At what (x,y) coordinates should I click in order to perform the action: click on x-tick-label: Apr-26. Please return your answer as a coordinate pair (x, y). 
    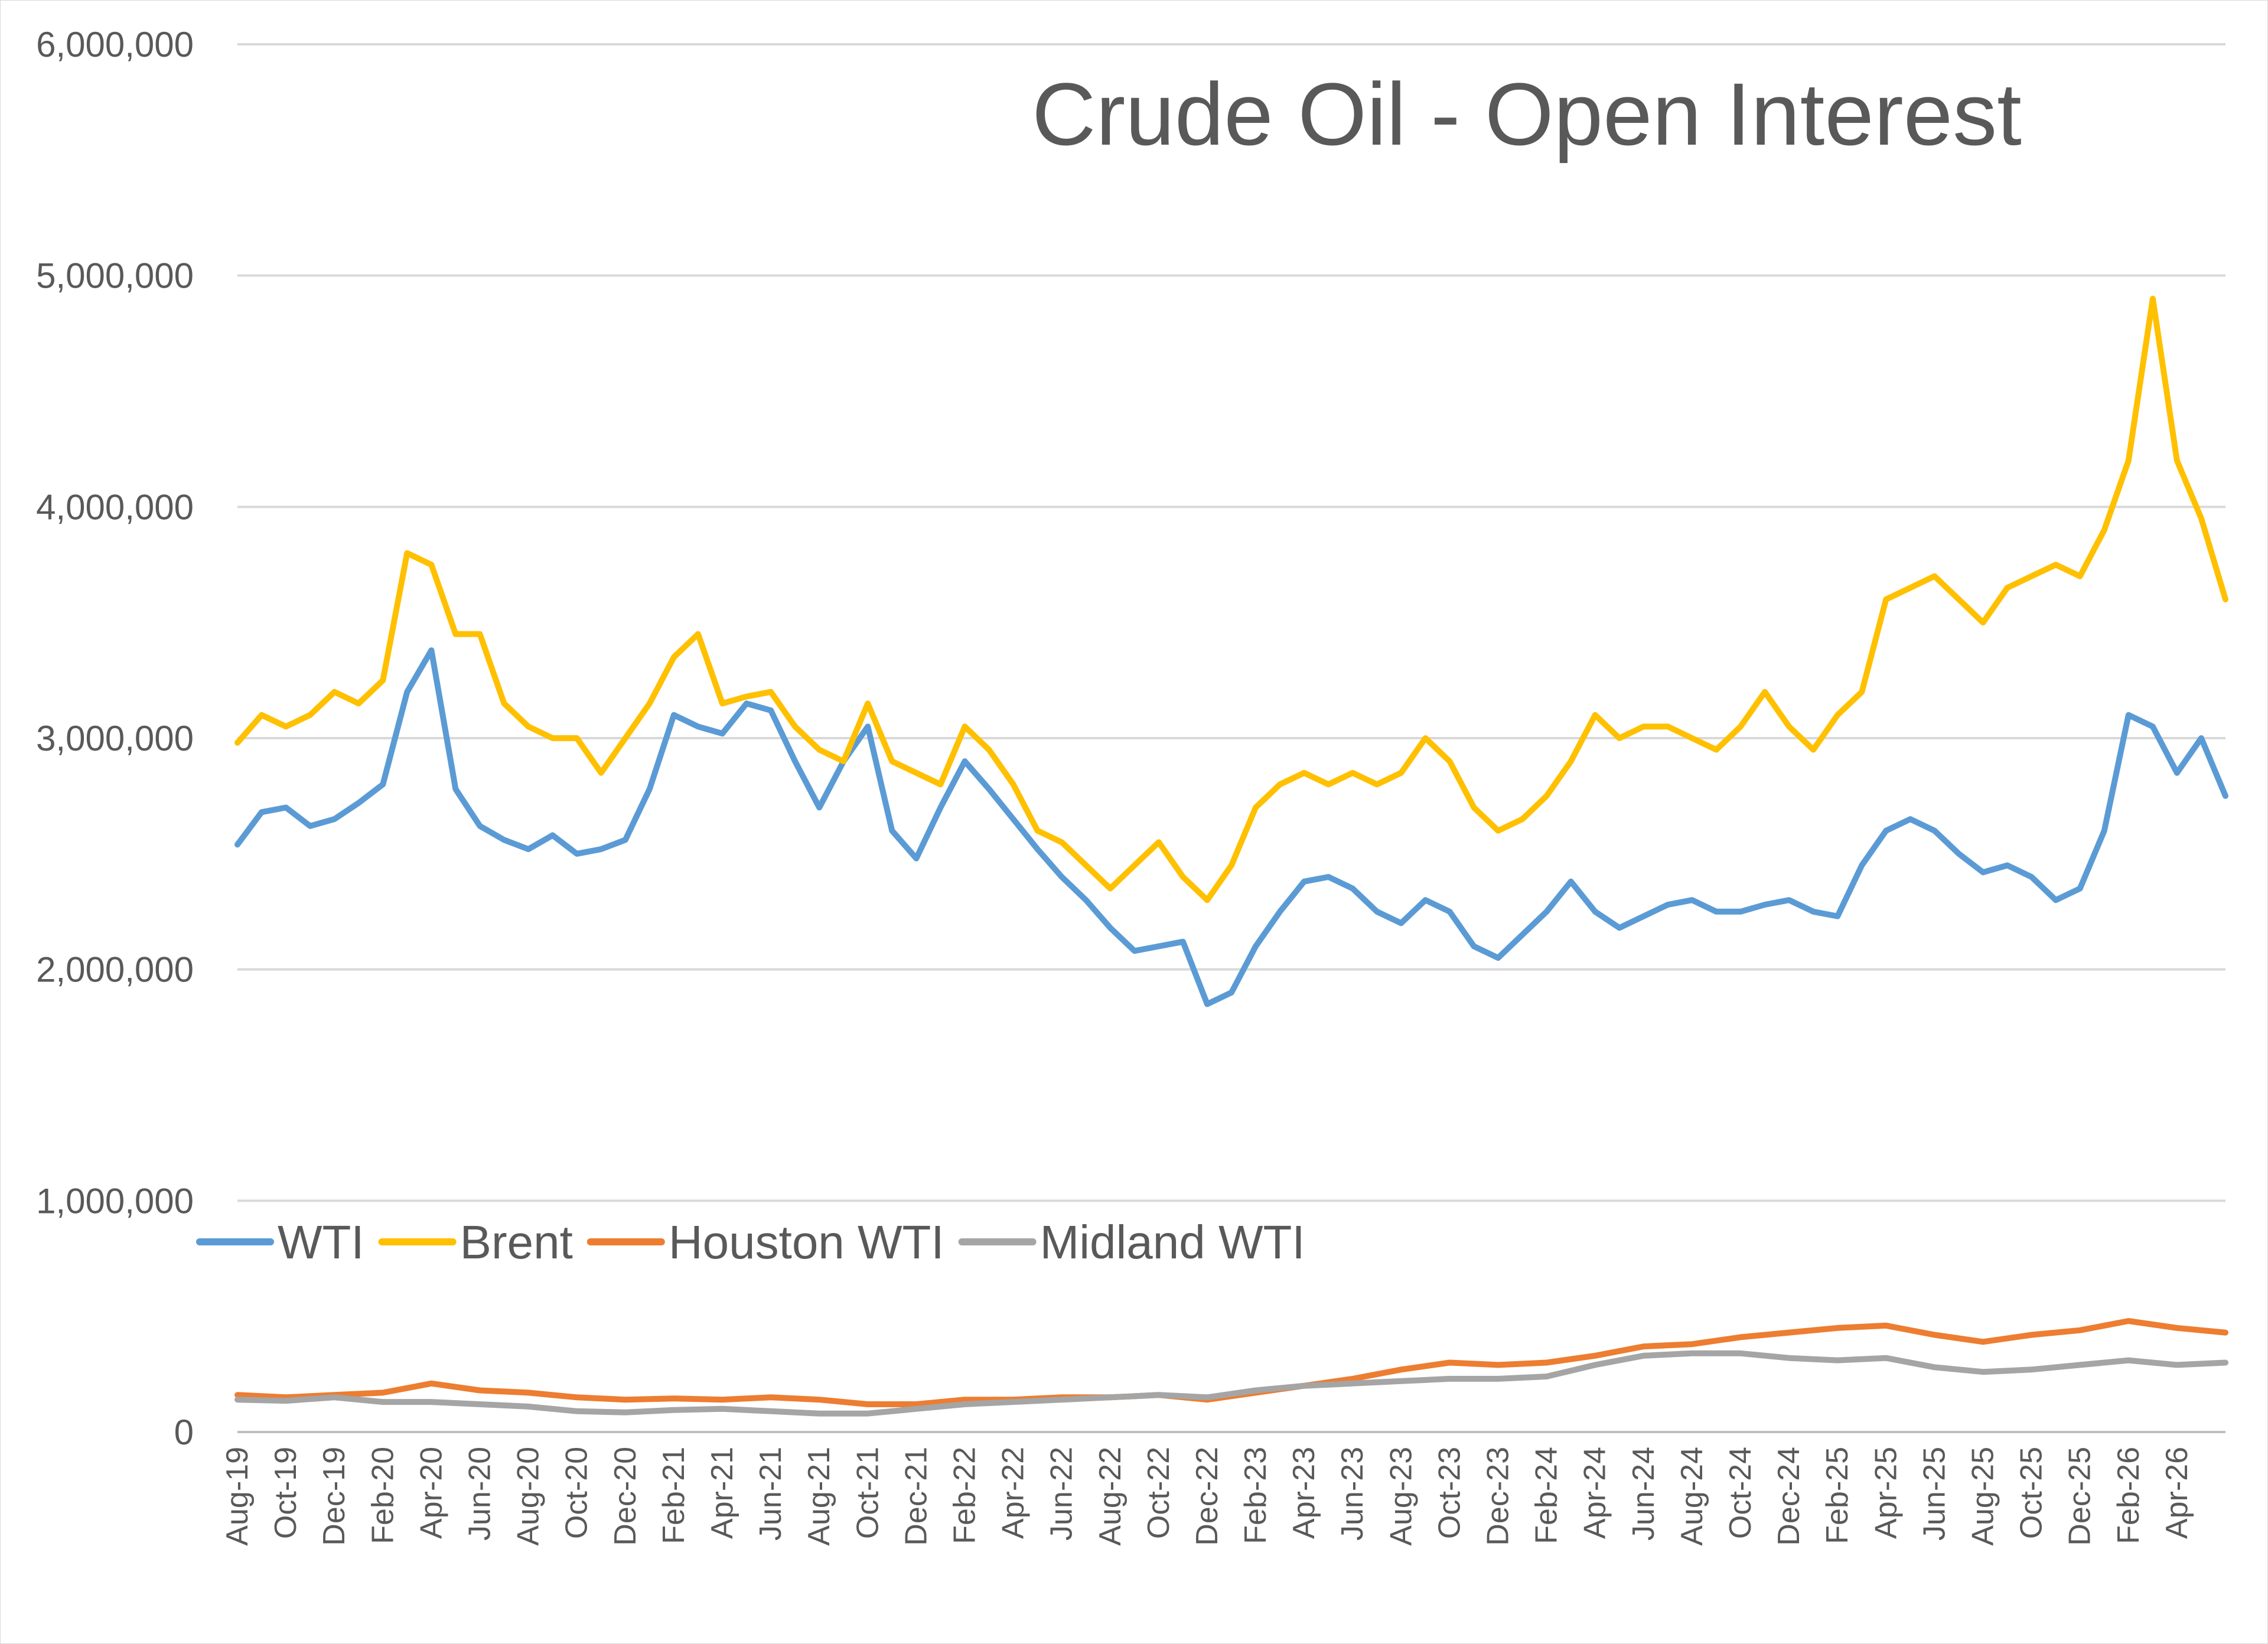
    Looking at the image, I should click on (2177, 1493).